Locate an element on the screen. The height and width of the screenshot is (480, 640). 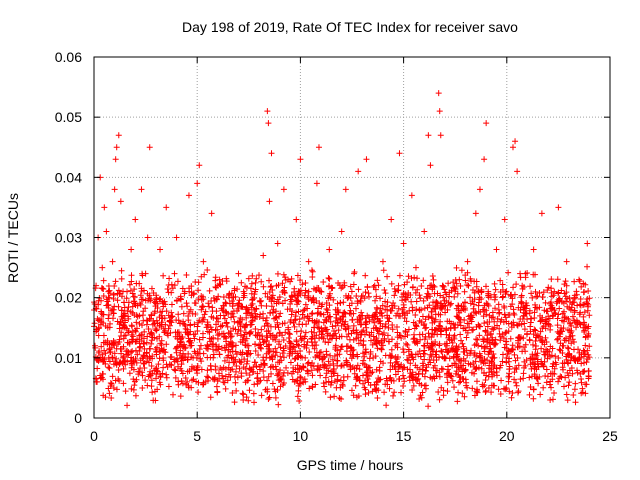
x-tick-label: 10 is located at coordinates (301, 436).